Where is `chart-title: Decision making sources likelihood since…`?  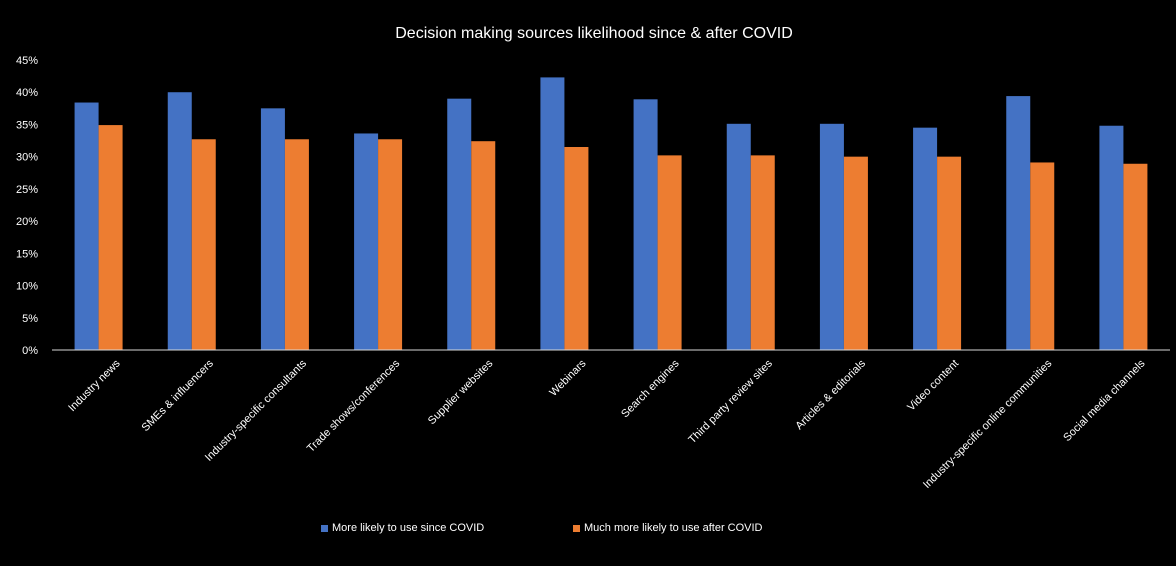 chart-title: Decision making sources likelihood since… is located at coordinates (594, 33).